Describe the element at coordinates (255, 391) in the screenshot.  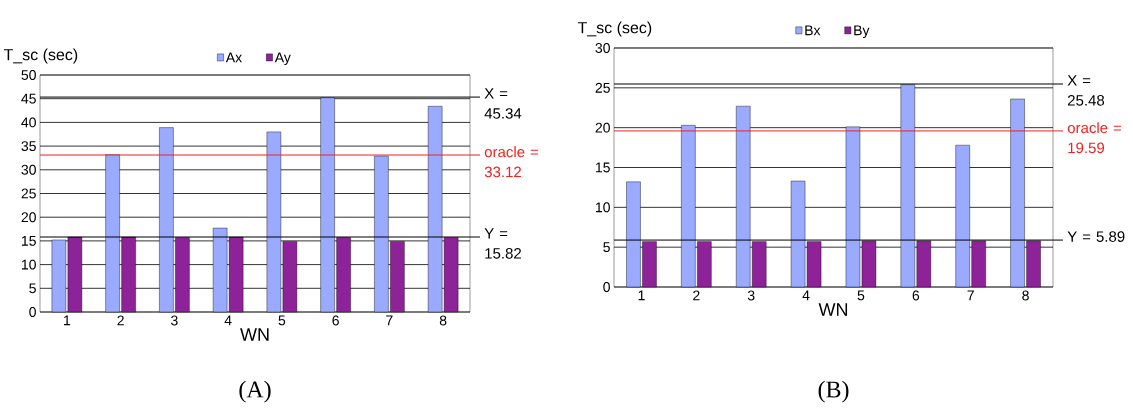
I see `text: (A)` at that location.